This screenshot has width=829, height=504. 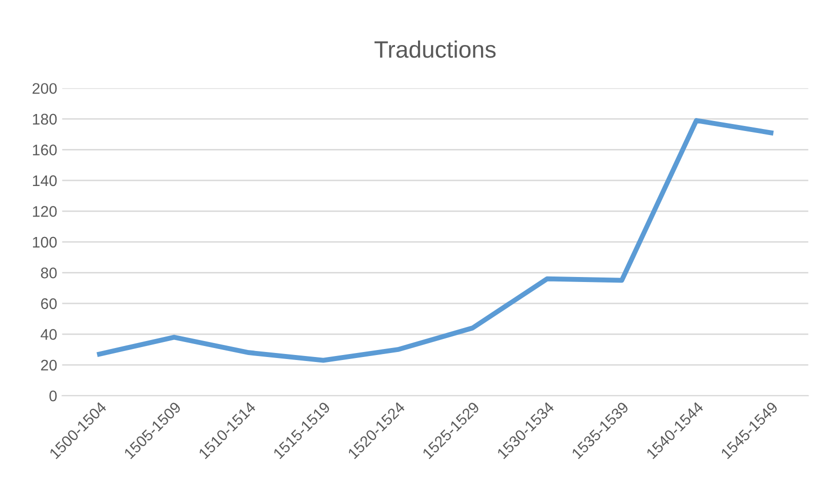 What do you see at coordinates (49, 365) in the screenshot?
I see `y-tick-label: 20` at bounding box center [49, 365].